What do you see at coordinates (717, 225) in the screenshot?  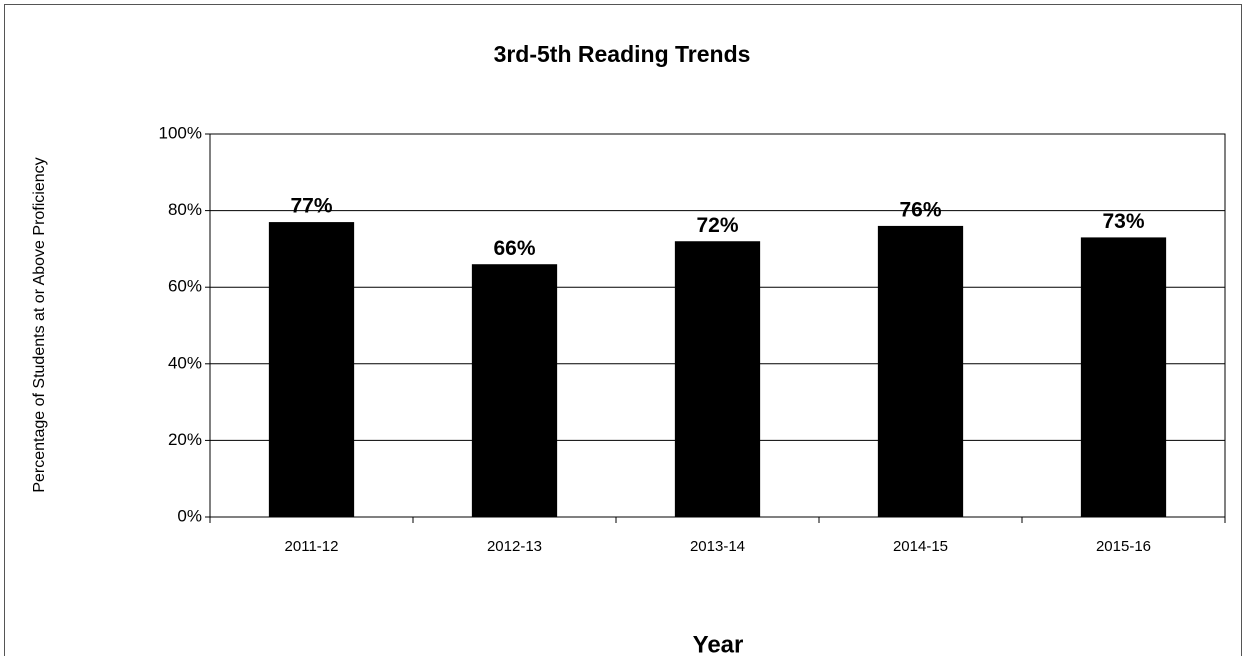 I see `data-label: 72%` at bounding box center [717, 225].